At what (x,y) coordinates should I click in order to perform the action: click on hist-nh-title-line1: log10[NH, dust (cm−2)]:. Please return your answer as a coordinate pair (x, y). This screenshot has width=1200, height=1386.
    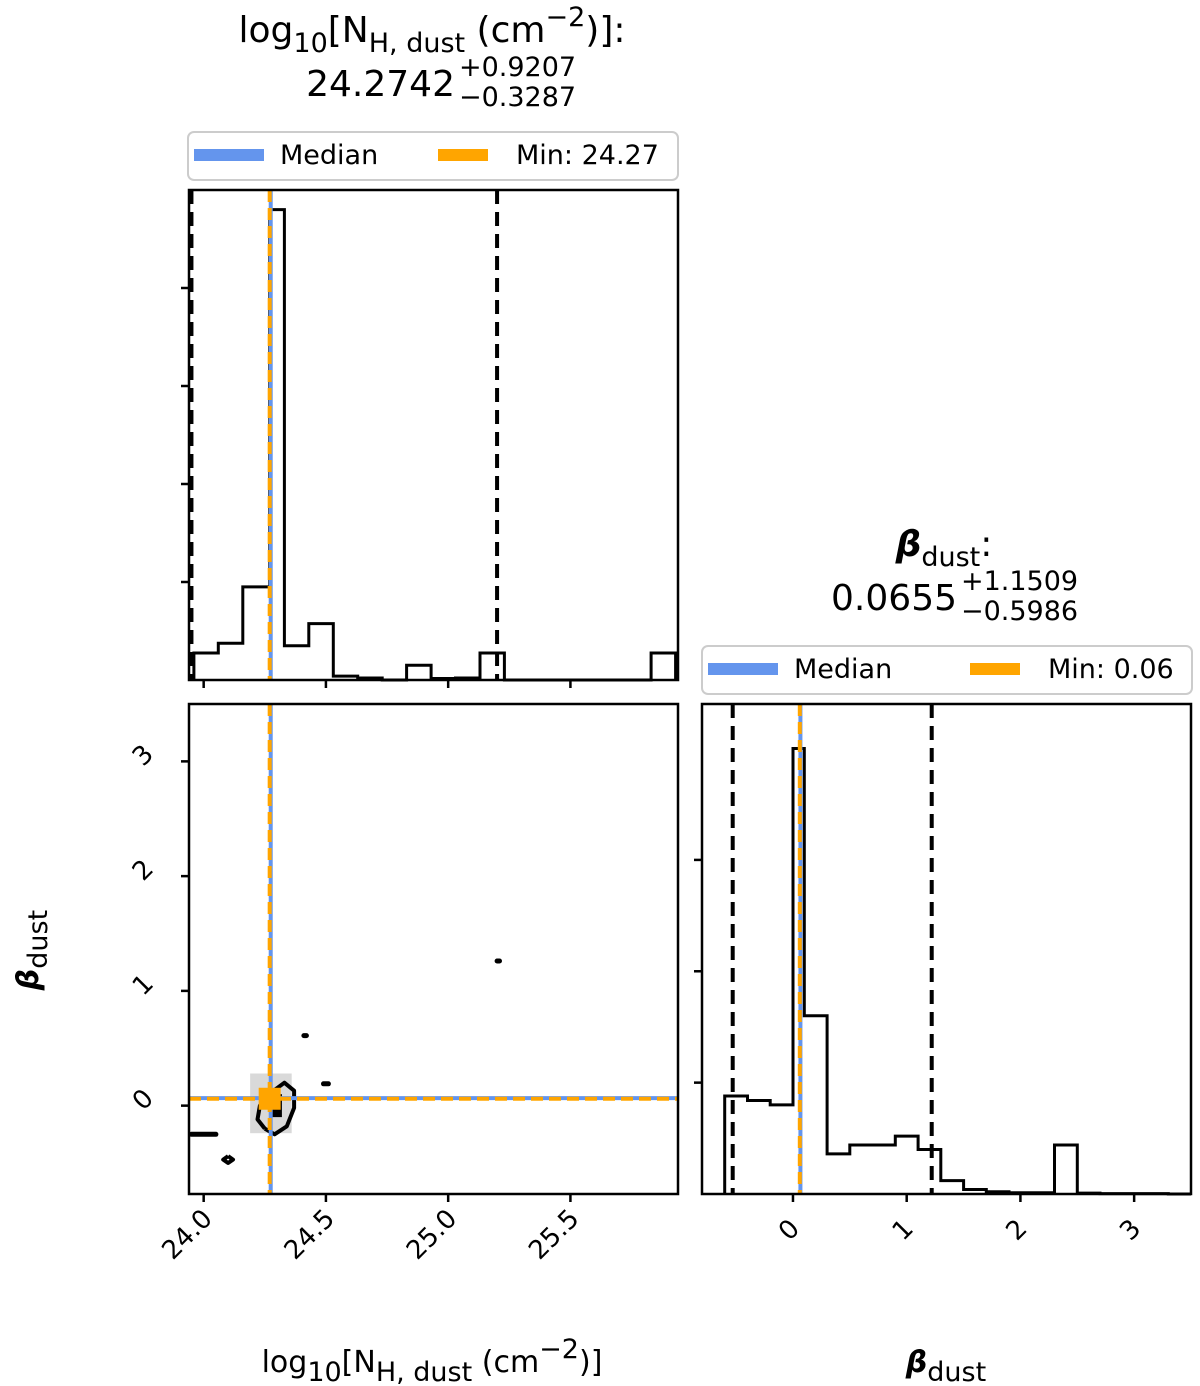
    Looking at the image, I should click on (432, 30).